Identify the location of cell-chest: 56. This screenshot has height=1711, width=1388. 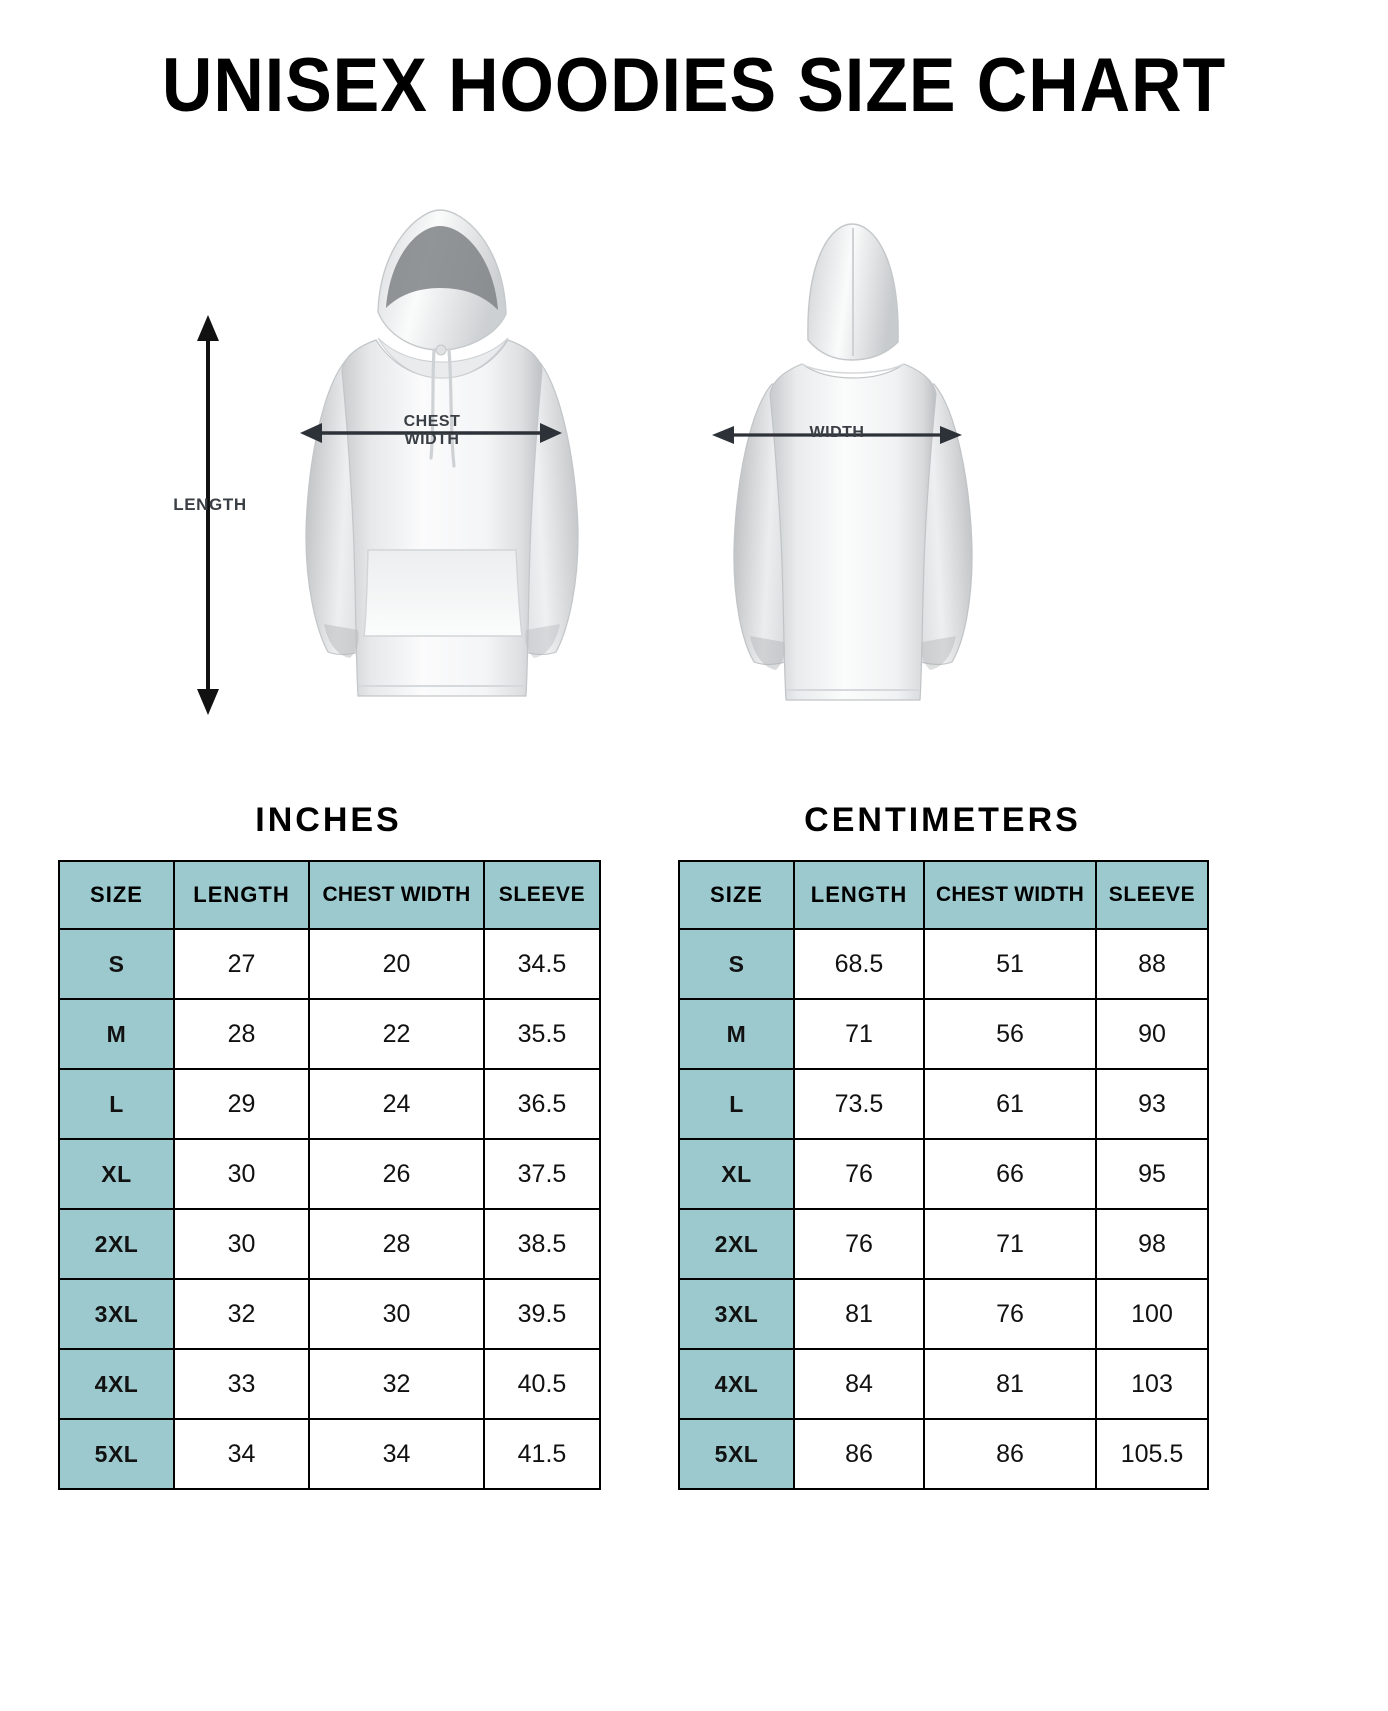
(1010, 1034).